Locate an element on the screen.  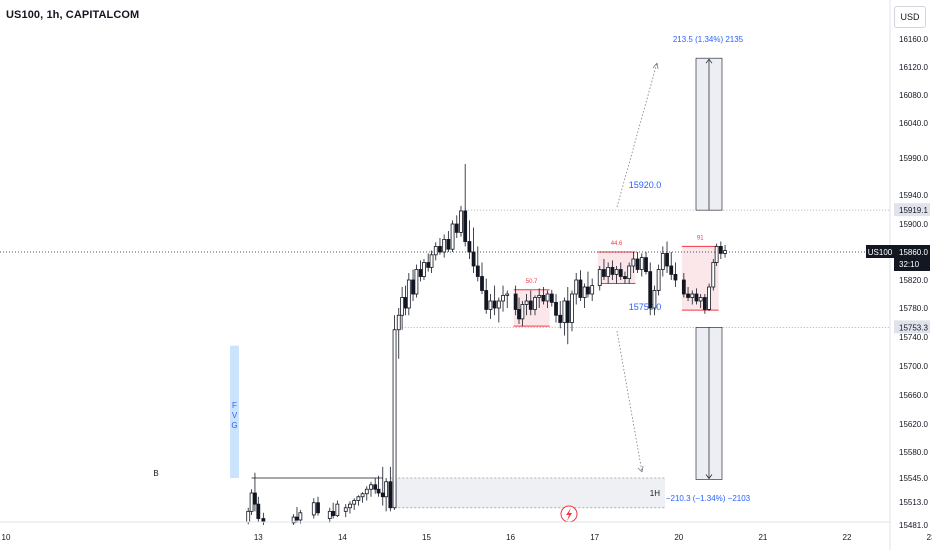
projection-arrow-up-head is located at coordinates (655, 66).